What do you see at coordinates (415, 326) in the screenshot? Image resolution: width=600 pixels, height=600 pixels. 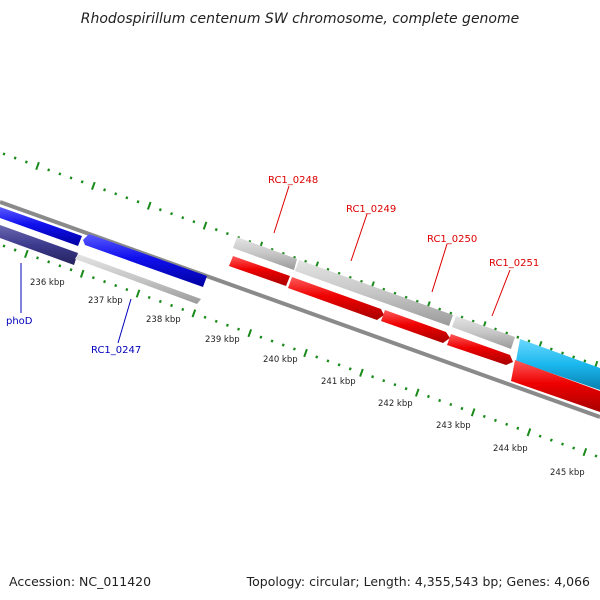 I see `gene-arrow-red-c` at bounding box center [415, 326].